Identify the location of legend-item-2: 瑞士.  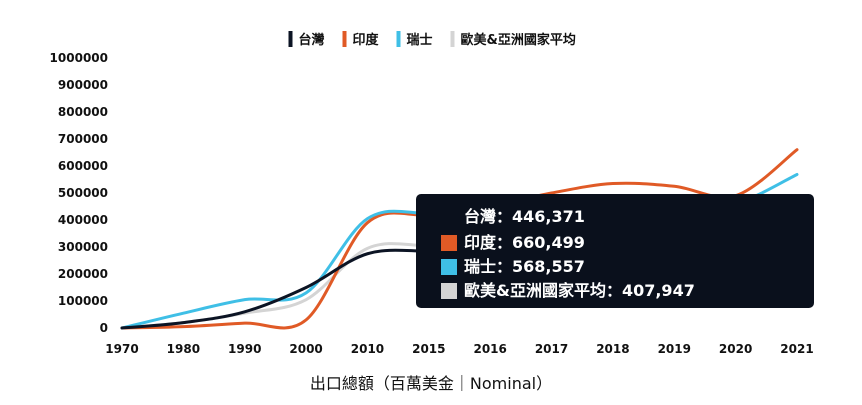
(414, 39).